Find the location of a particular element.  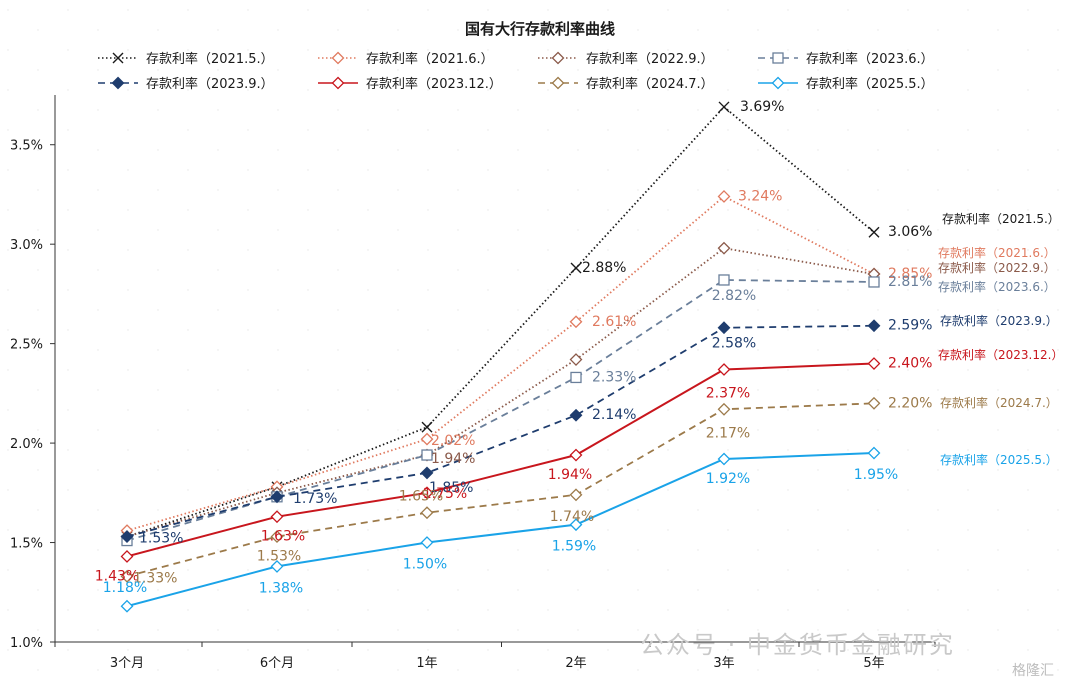

legend-item: 存款利率（2023.12.） is located at coordinates (410, 84).